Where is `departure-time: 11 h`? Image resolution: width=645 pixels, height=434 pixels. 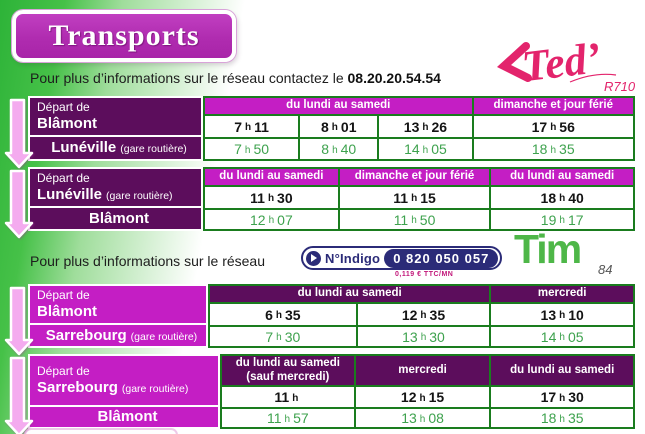
departure-time: 11 h is located at coordinates (288, 396).